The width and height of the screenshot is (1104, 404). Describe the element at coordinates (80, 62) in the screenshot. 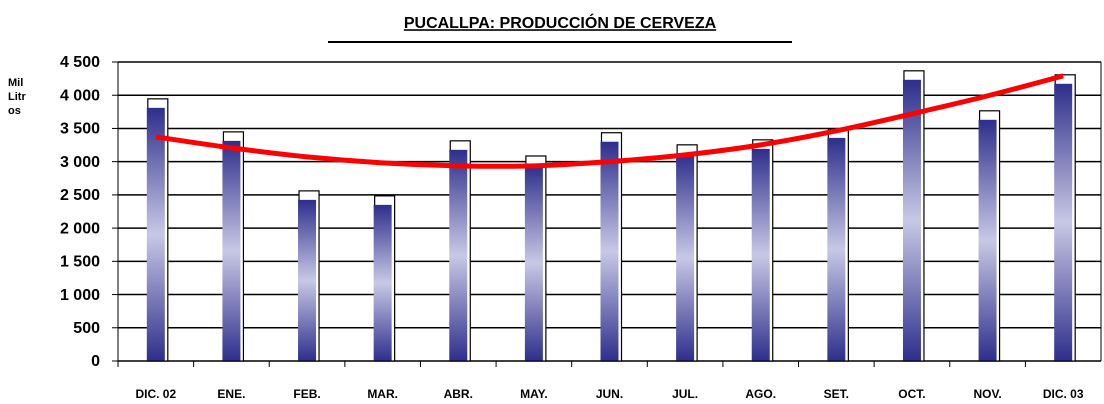

I see `y-tick-label: 4 500` at that location.